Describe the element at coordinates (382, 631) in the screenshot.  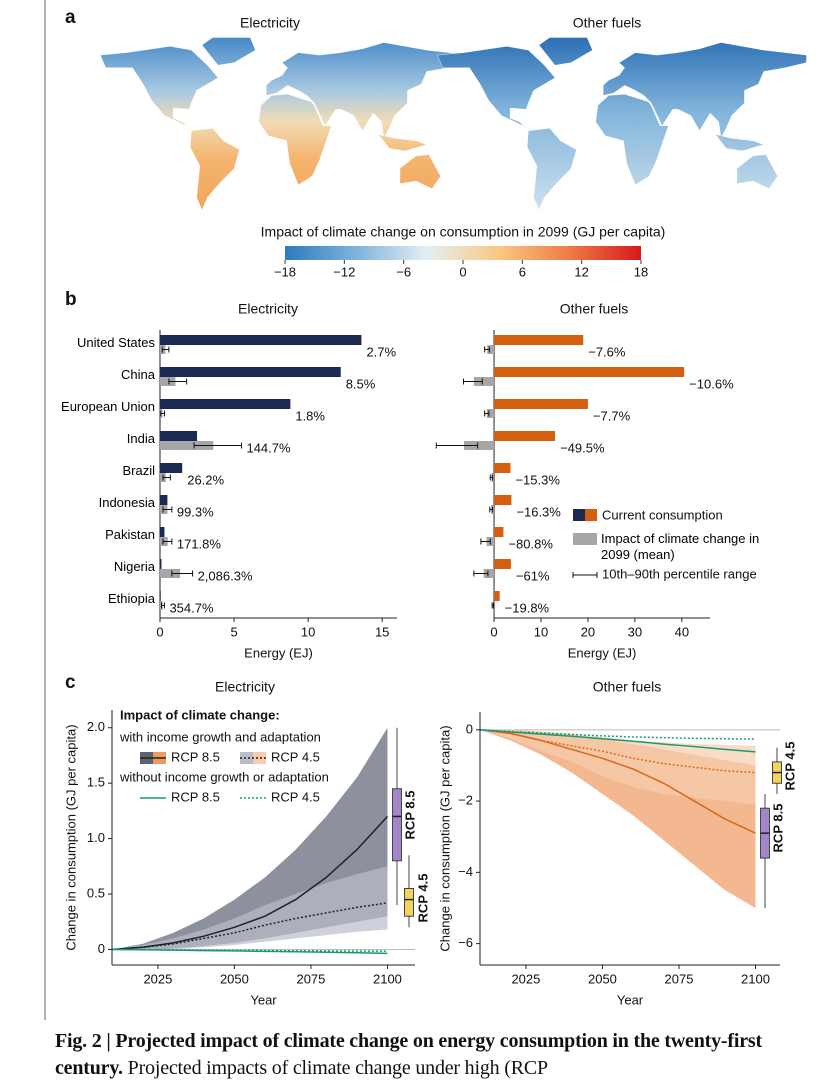
I see `x-tick-label: 15` at that location.